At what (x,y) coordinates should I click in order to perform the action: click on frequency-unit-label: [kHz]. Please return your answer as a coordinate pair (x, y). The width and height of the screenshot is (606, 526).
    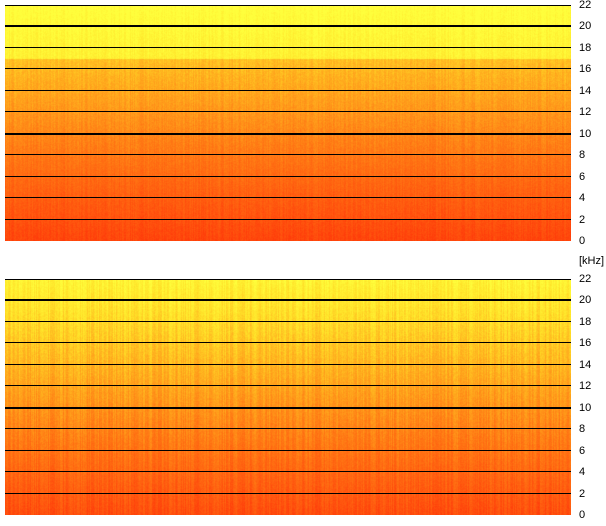
    Looking at the image, I should click on (592, 261).